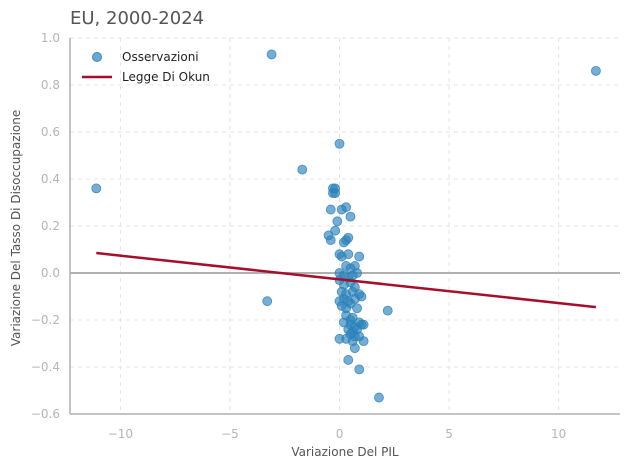 This screenshot has height=470, width=630. What do you see at coordinates (45, 414) in the screenshot?
I see `y-tick-label: −0.6` at bounding box center [45, 414].